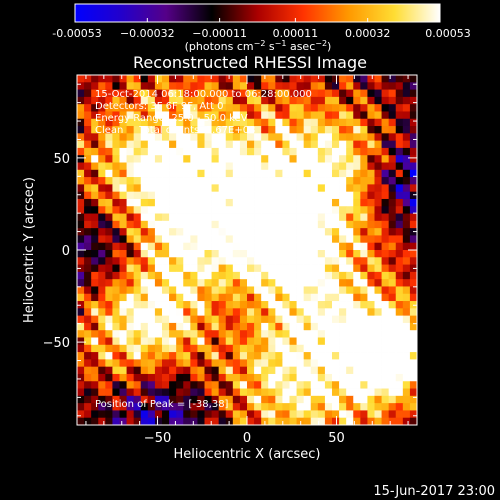 Image resolution: width=500 pixels, height=500 pixels. I want to click on colorbar-tick-label: 0.00032, so click(368, 33).